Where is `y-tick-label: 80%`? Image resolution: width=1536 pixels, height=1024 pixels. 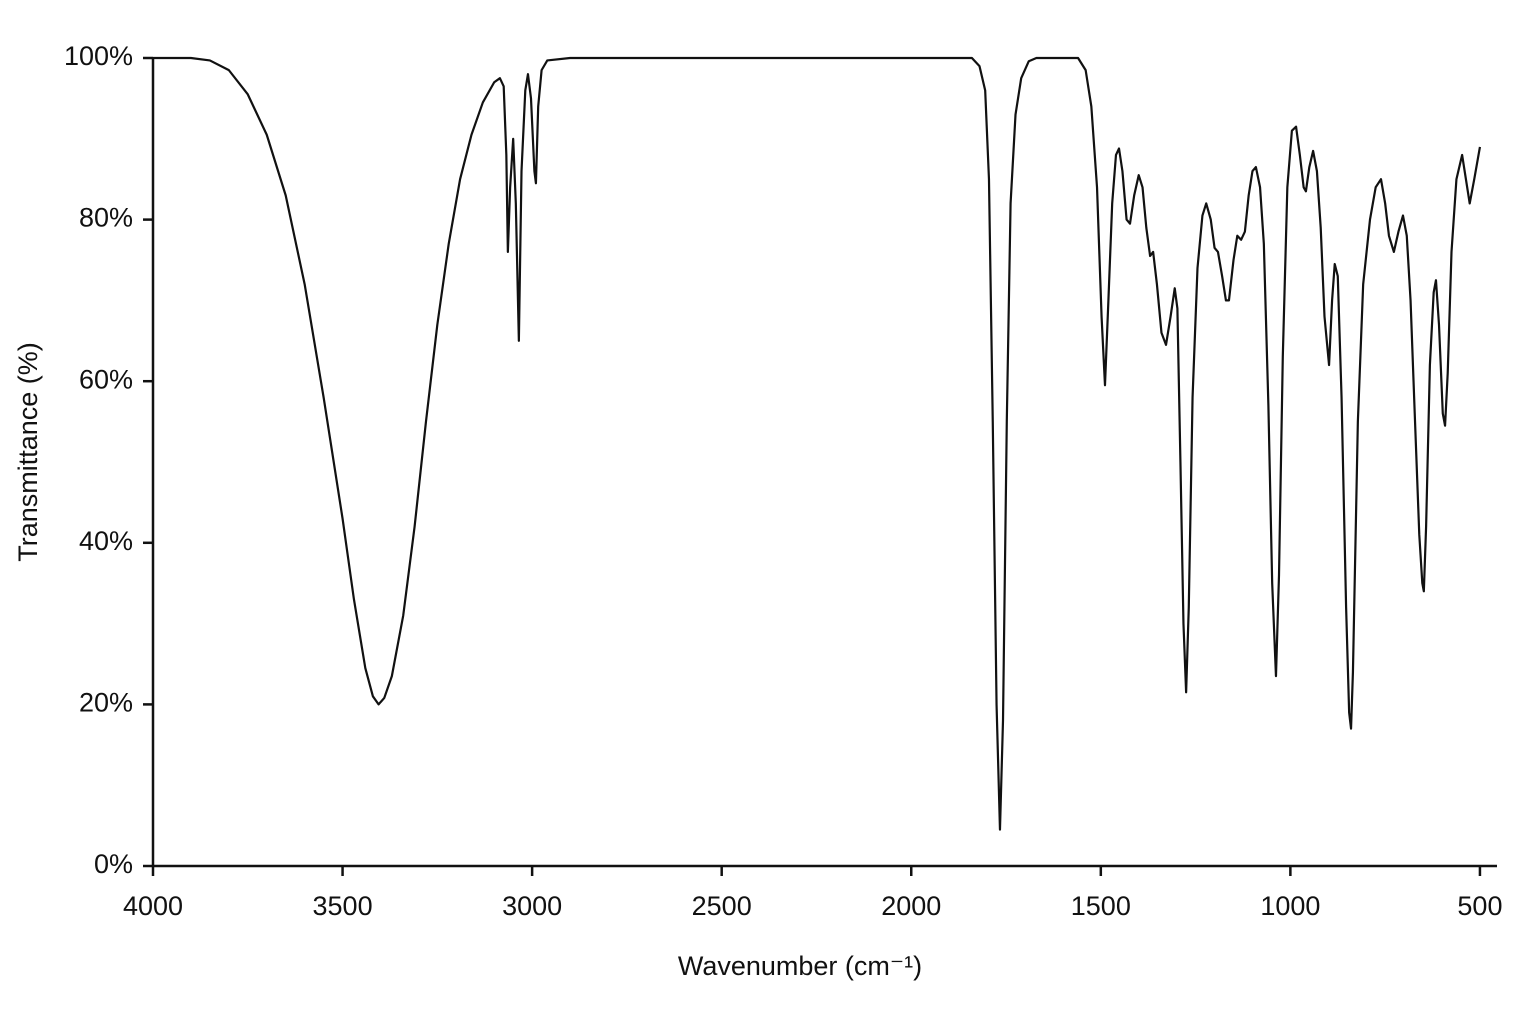 y-tick-label: 80% is located at coordinates (106, 218).